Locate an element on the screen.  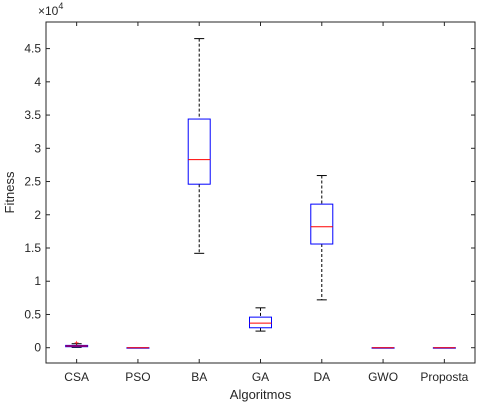
exponent-base: ×10 is located at coordinates (48, 11).